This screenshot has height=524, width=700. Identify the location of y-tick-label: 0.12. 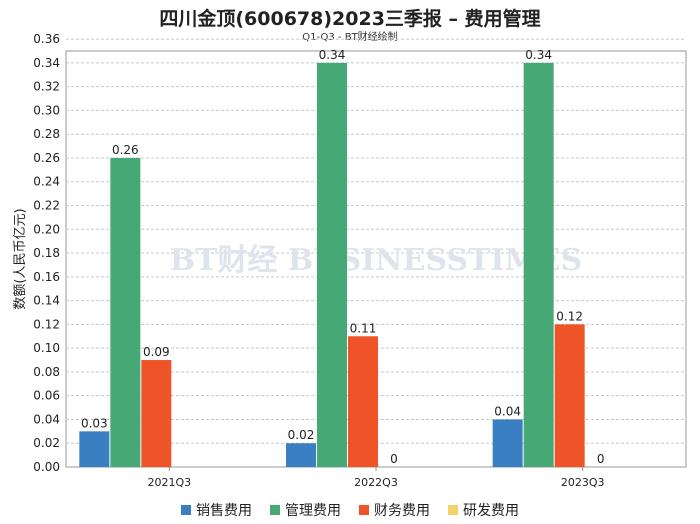
(46, 324).